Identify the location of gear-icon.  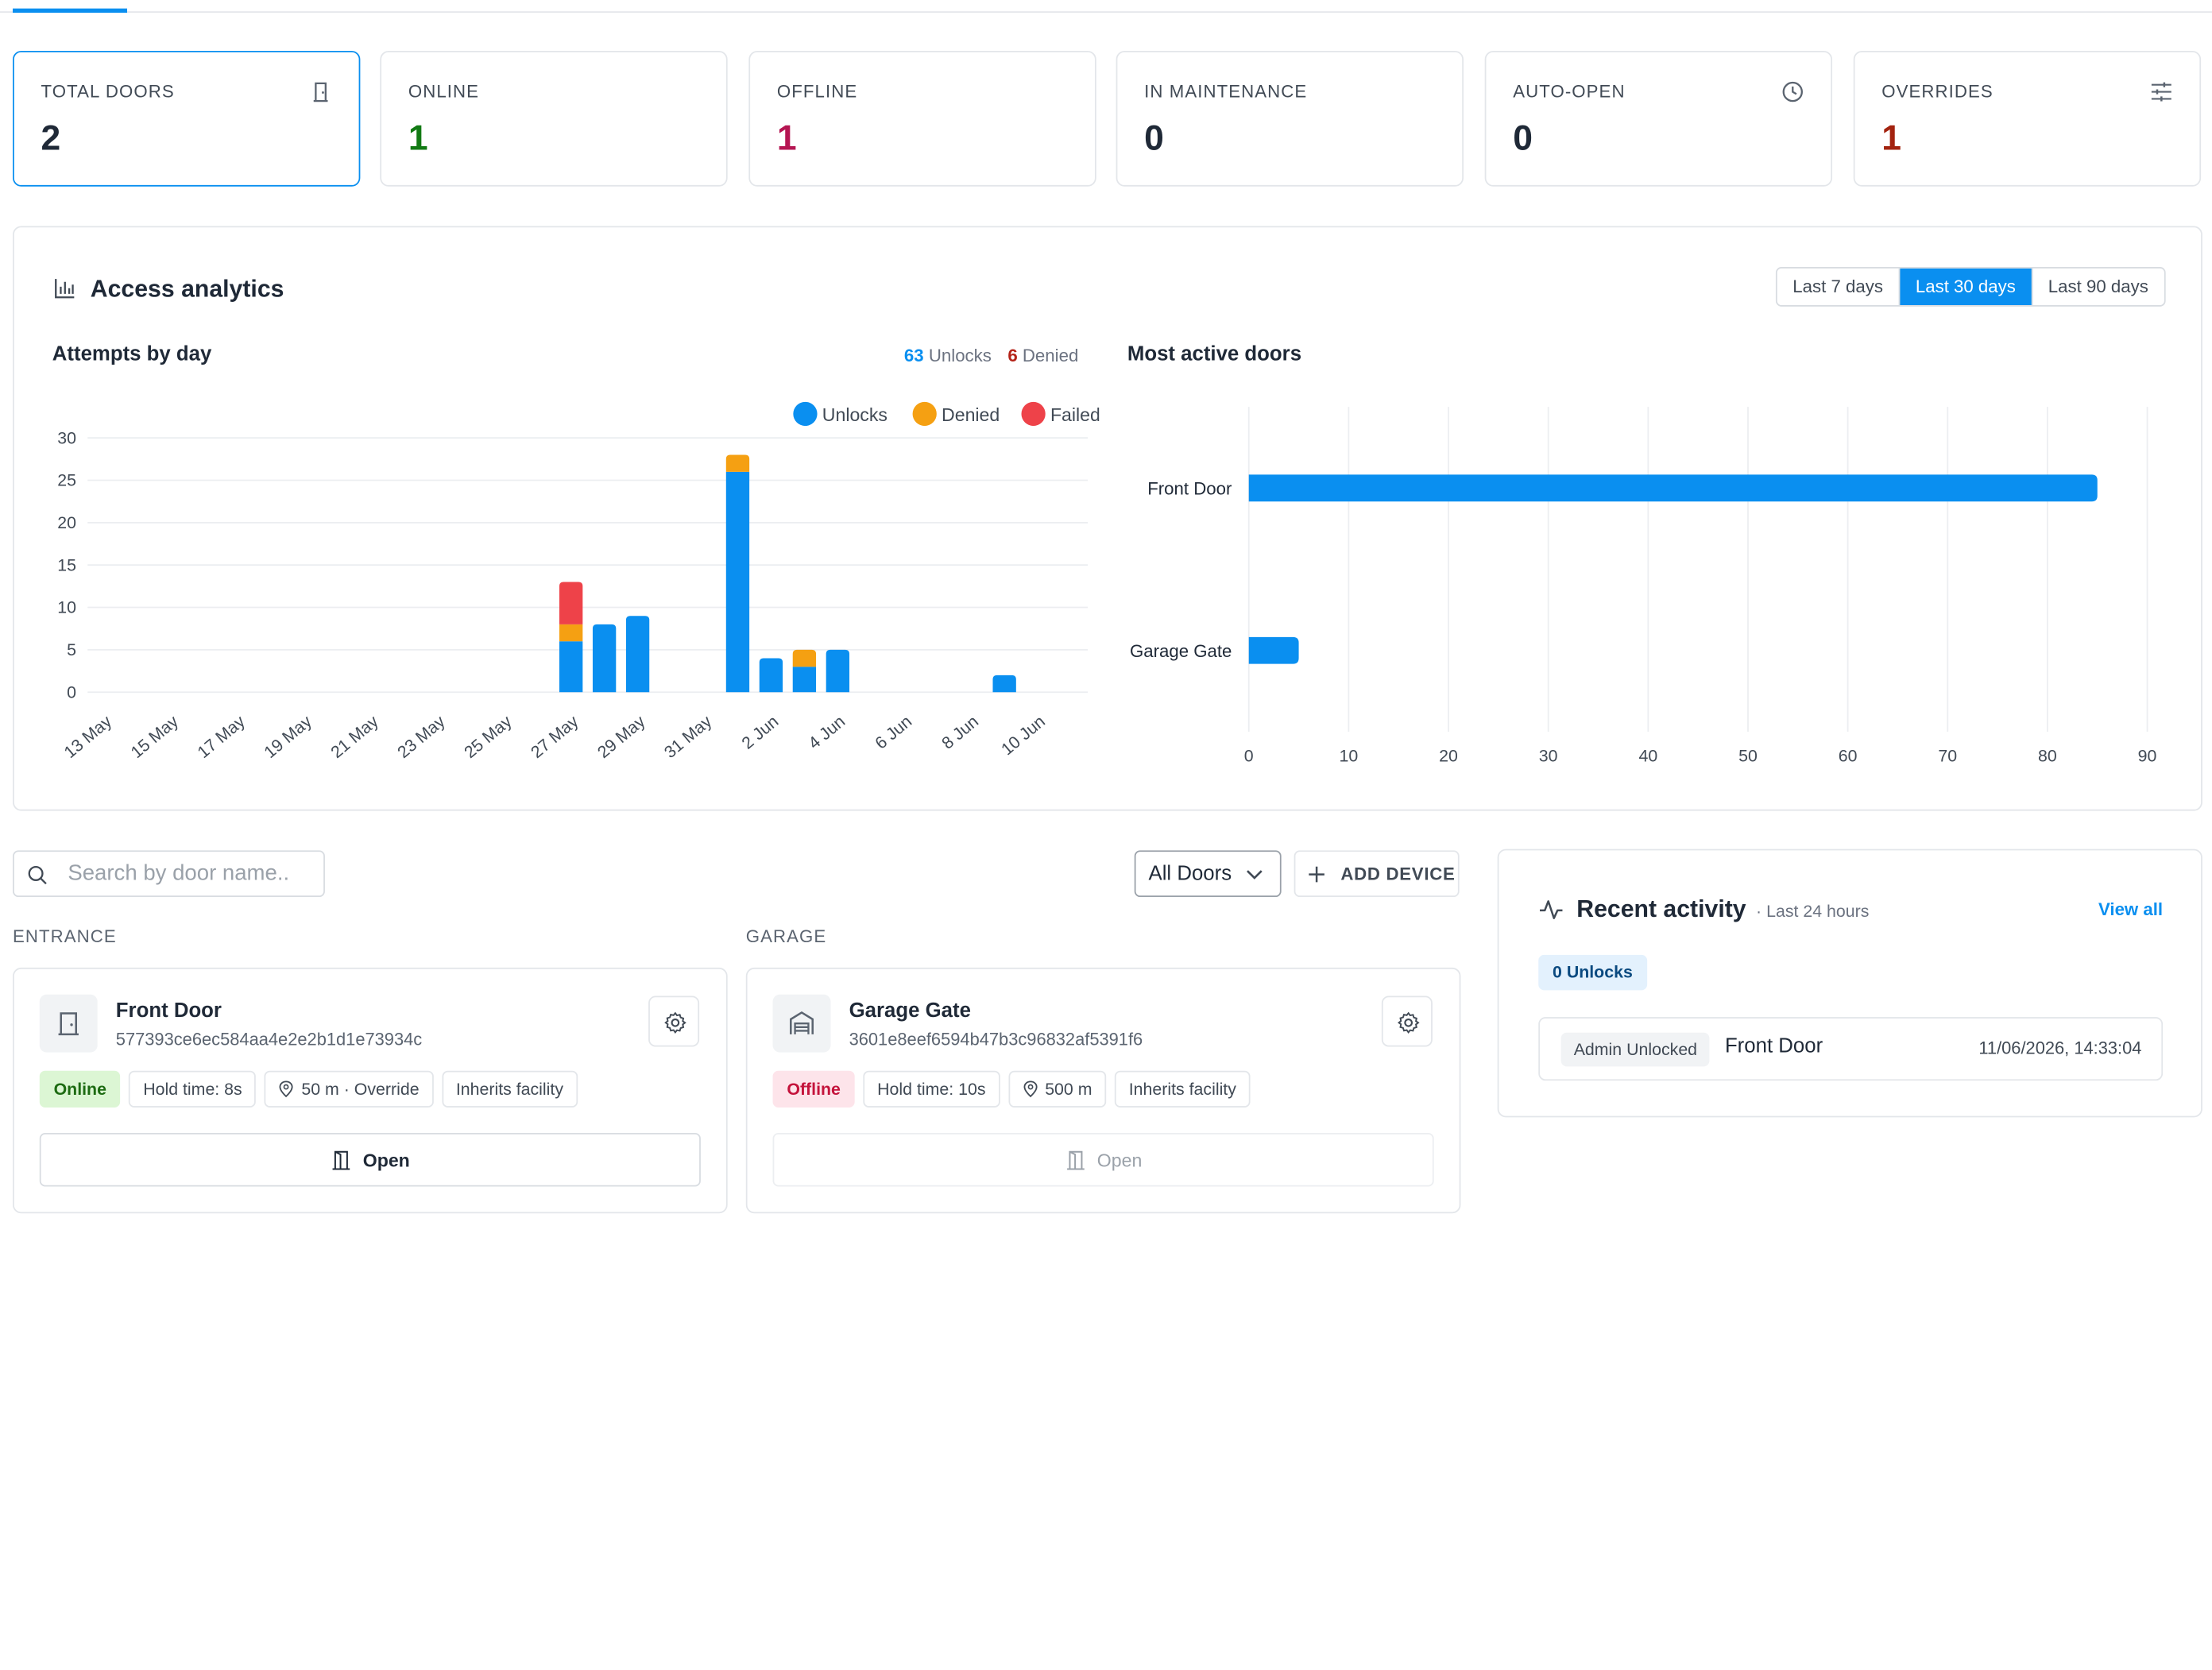
(1408, 1022).